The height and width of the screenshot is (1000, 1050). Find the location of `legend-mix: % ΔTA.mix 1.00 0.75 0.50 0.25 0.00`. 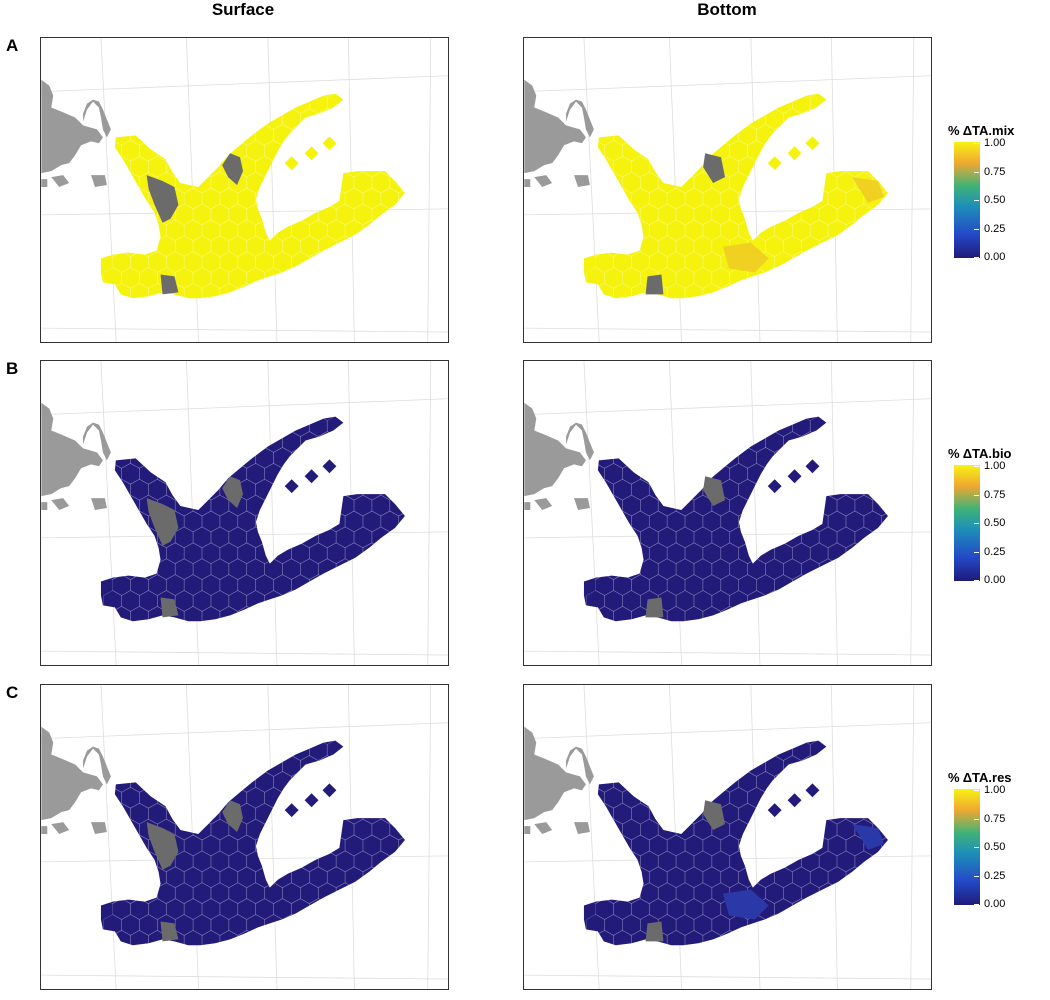

legend-mix: % ΔTA.mix 1.00 0.75 0.50 0.25 0.00 is located at coordinates (998, 193).